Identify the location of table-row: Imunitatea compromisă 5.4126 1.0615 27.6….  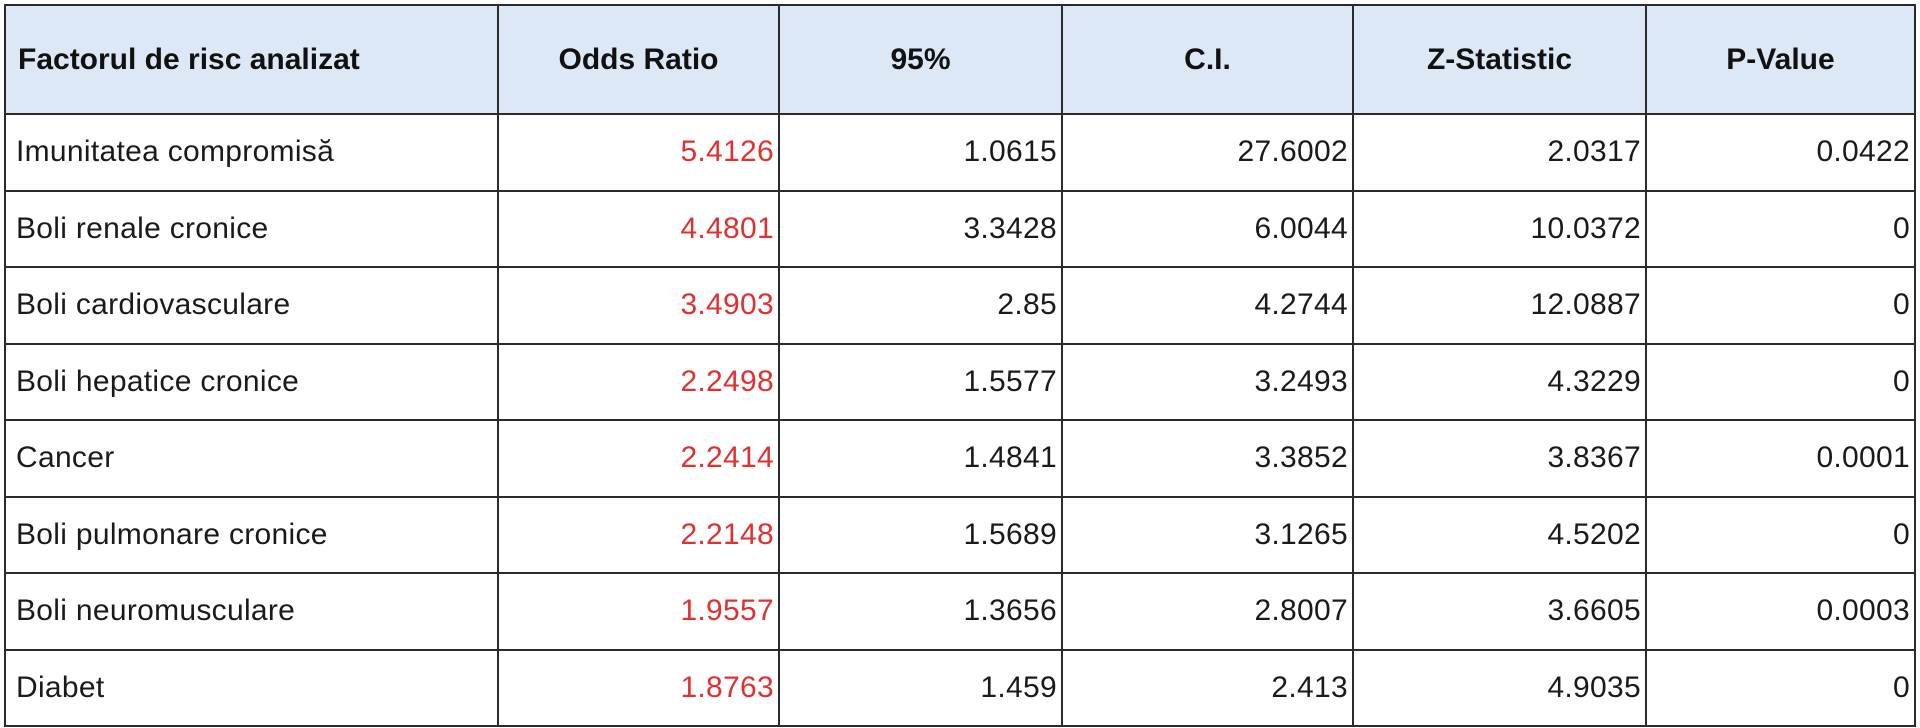
(960, 152).